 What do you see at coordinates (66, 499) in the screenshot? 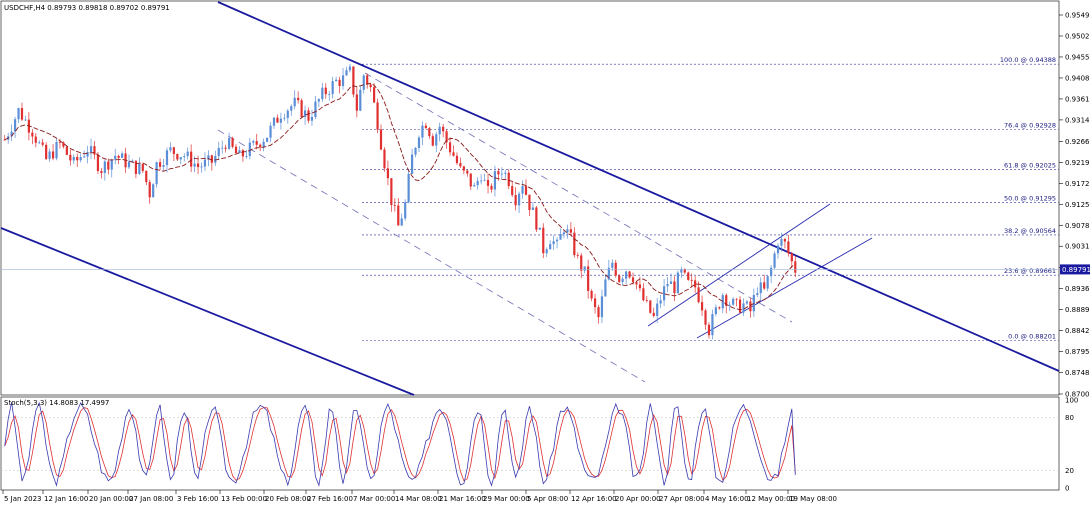
I see `time-tick-label: 12 Jan 16:00` at bounding box center [66, 499].